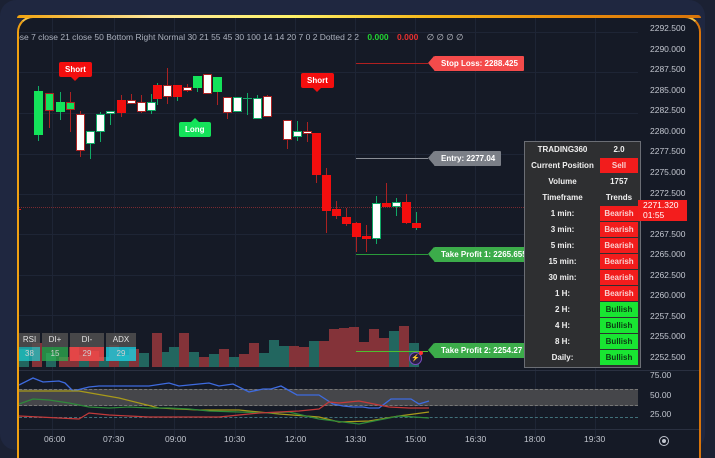  I want to click on trend-row: 3 min: Bearish, so click(582, 229).